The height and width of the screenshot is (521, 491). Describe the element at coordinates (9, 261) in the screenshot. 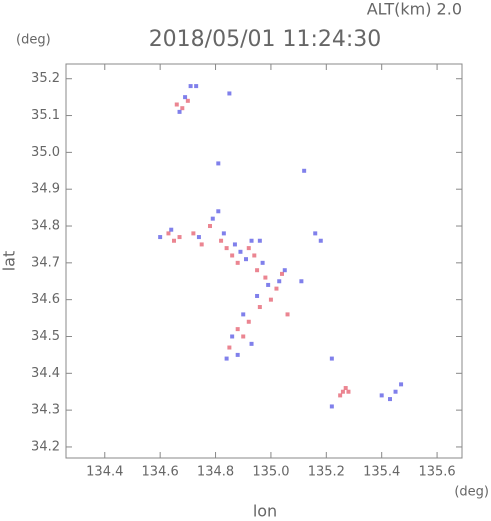

I see `y-axis-label: lat` at that location.